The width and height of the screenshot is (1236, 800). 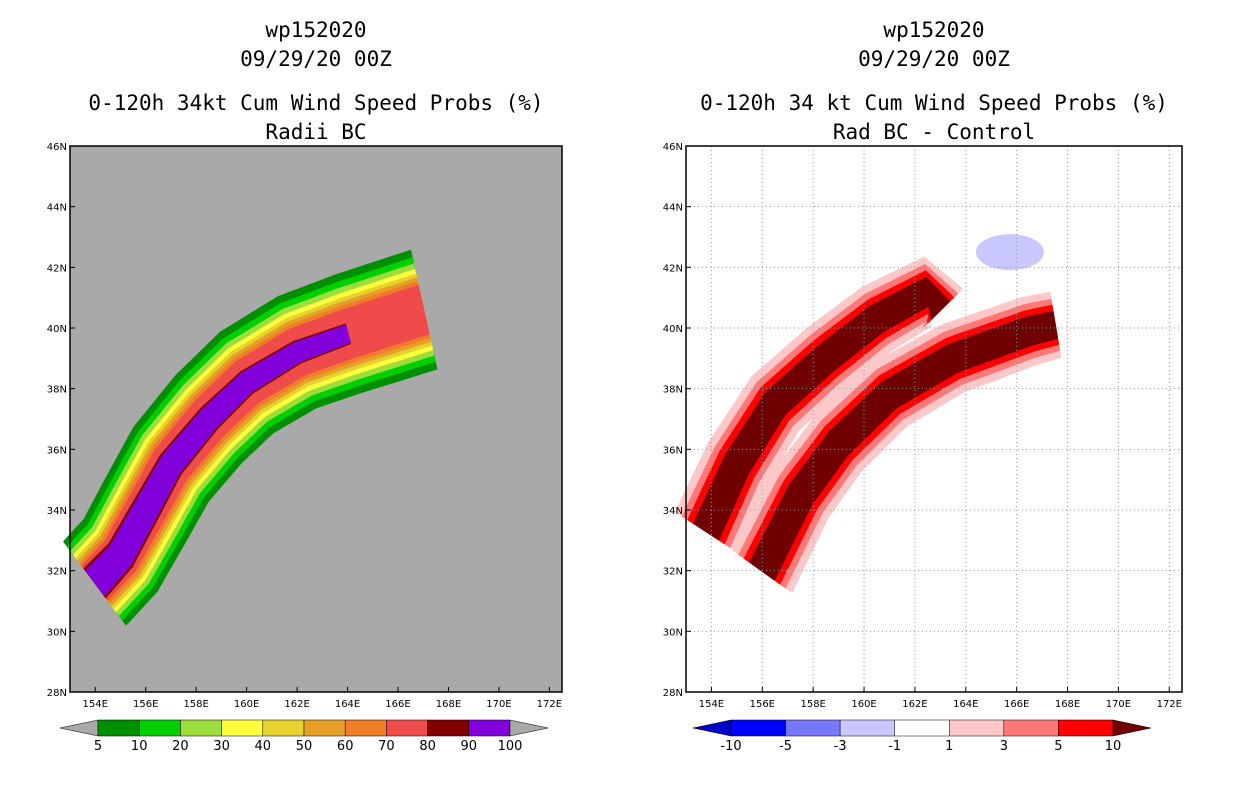 I want to click on right-title-line: 0-120h 34 kt Cum Wind Speed Probs (%), so click(x=934, y=103).